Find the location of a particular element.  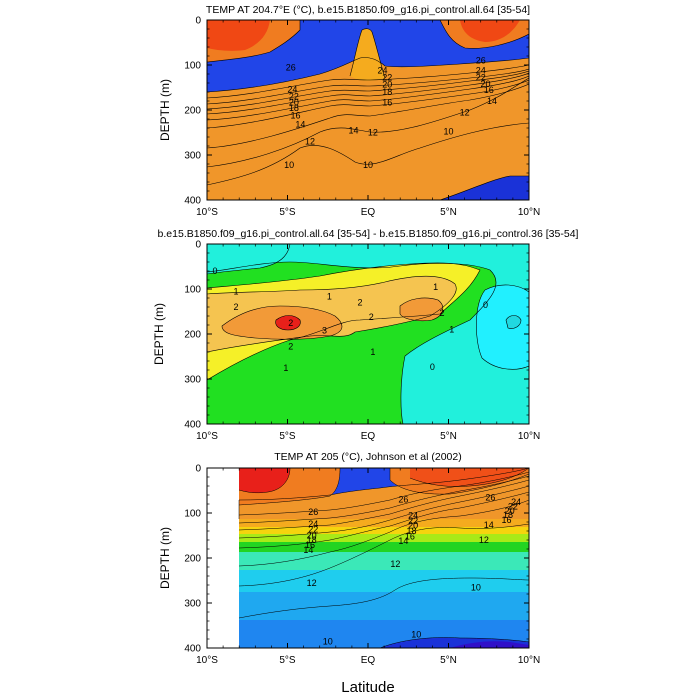

y-tick-label: 300 is located at coordinates (192, 156).